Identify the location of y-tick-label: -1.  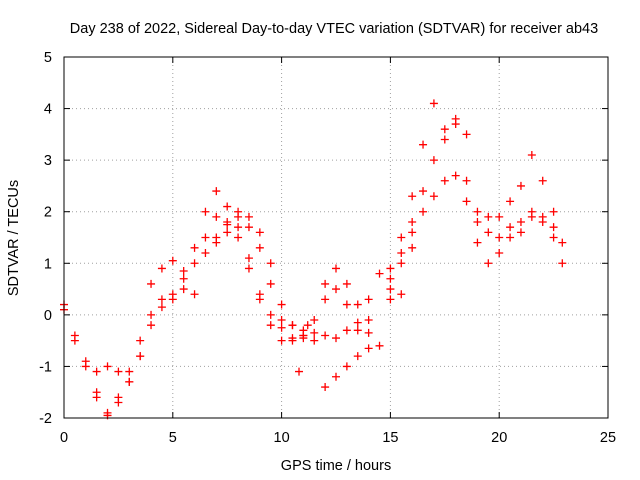
(45, 367).